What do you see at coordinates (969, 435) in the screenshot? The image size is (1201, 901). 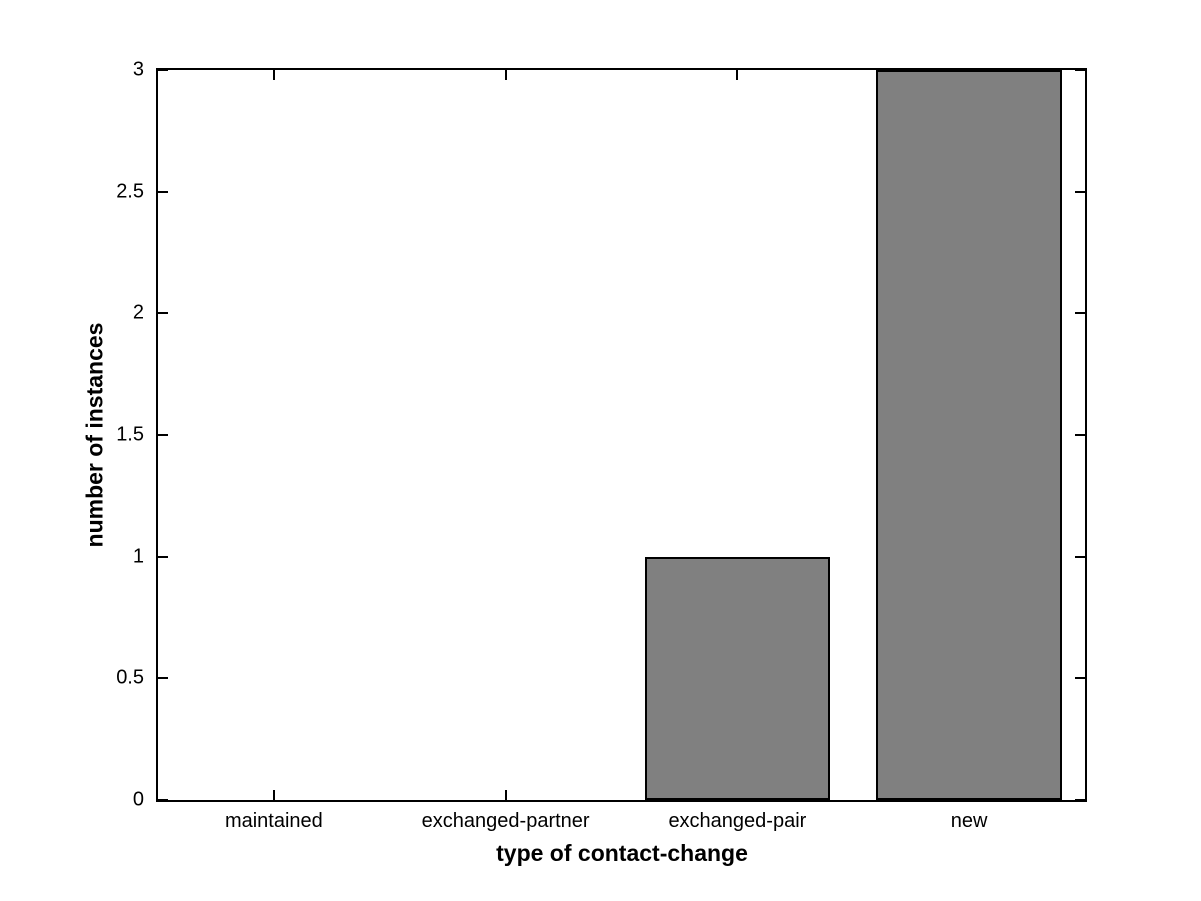 I see `bar-new` at bounding box center [969, 435].